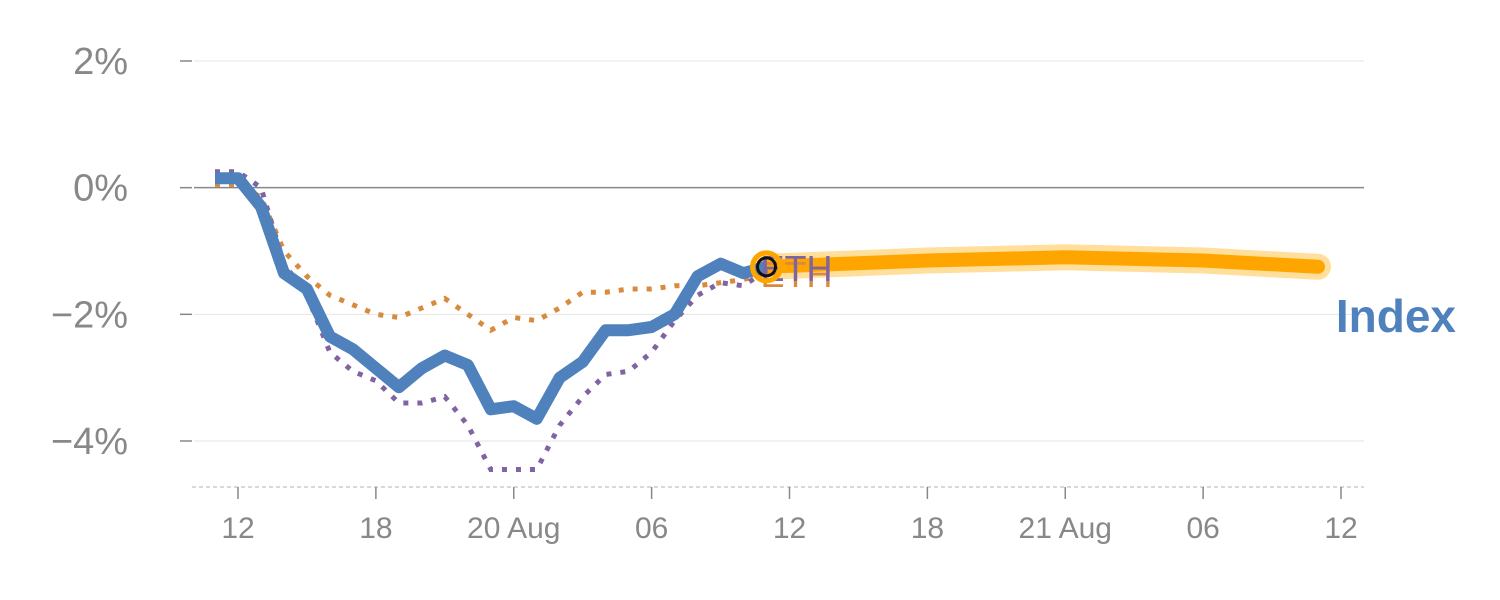  What do you see at coordinates (1396, 316) in the screenshot?
I see `series-label-index: Index` at bounding box center [1396, 316].